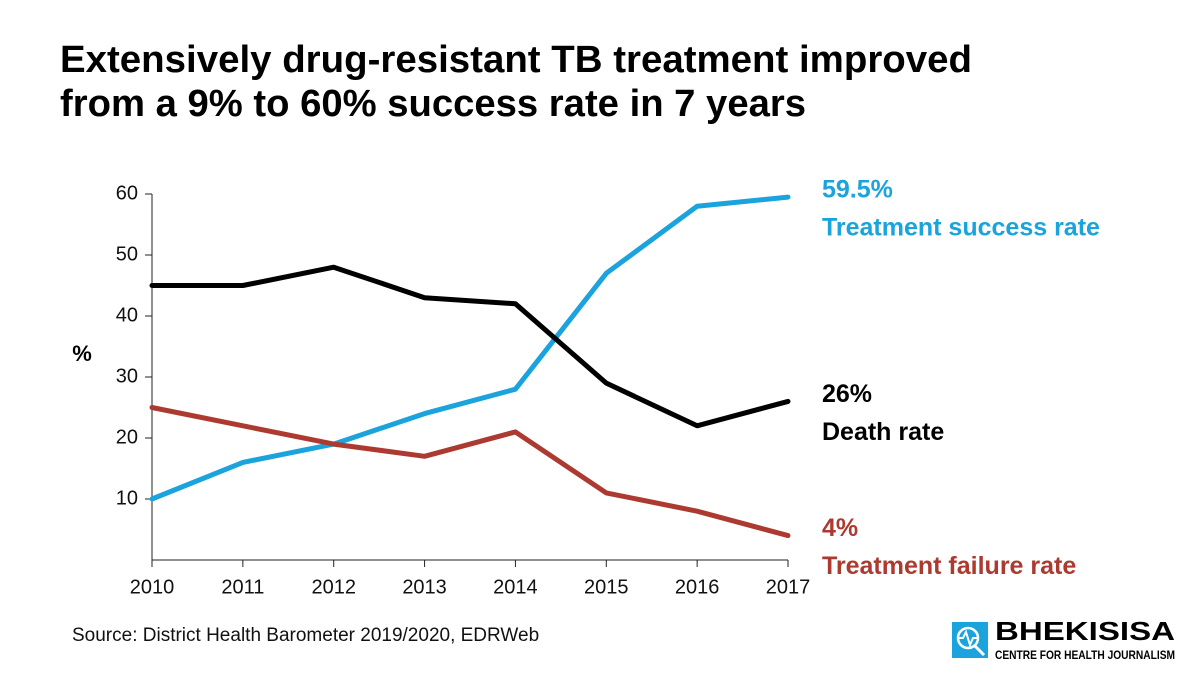 This screenshot has width=1200, height=675. Describe the element at coordinates (788, 587) in the screenshot. I see `x-tick-label: 2017` at that location.